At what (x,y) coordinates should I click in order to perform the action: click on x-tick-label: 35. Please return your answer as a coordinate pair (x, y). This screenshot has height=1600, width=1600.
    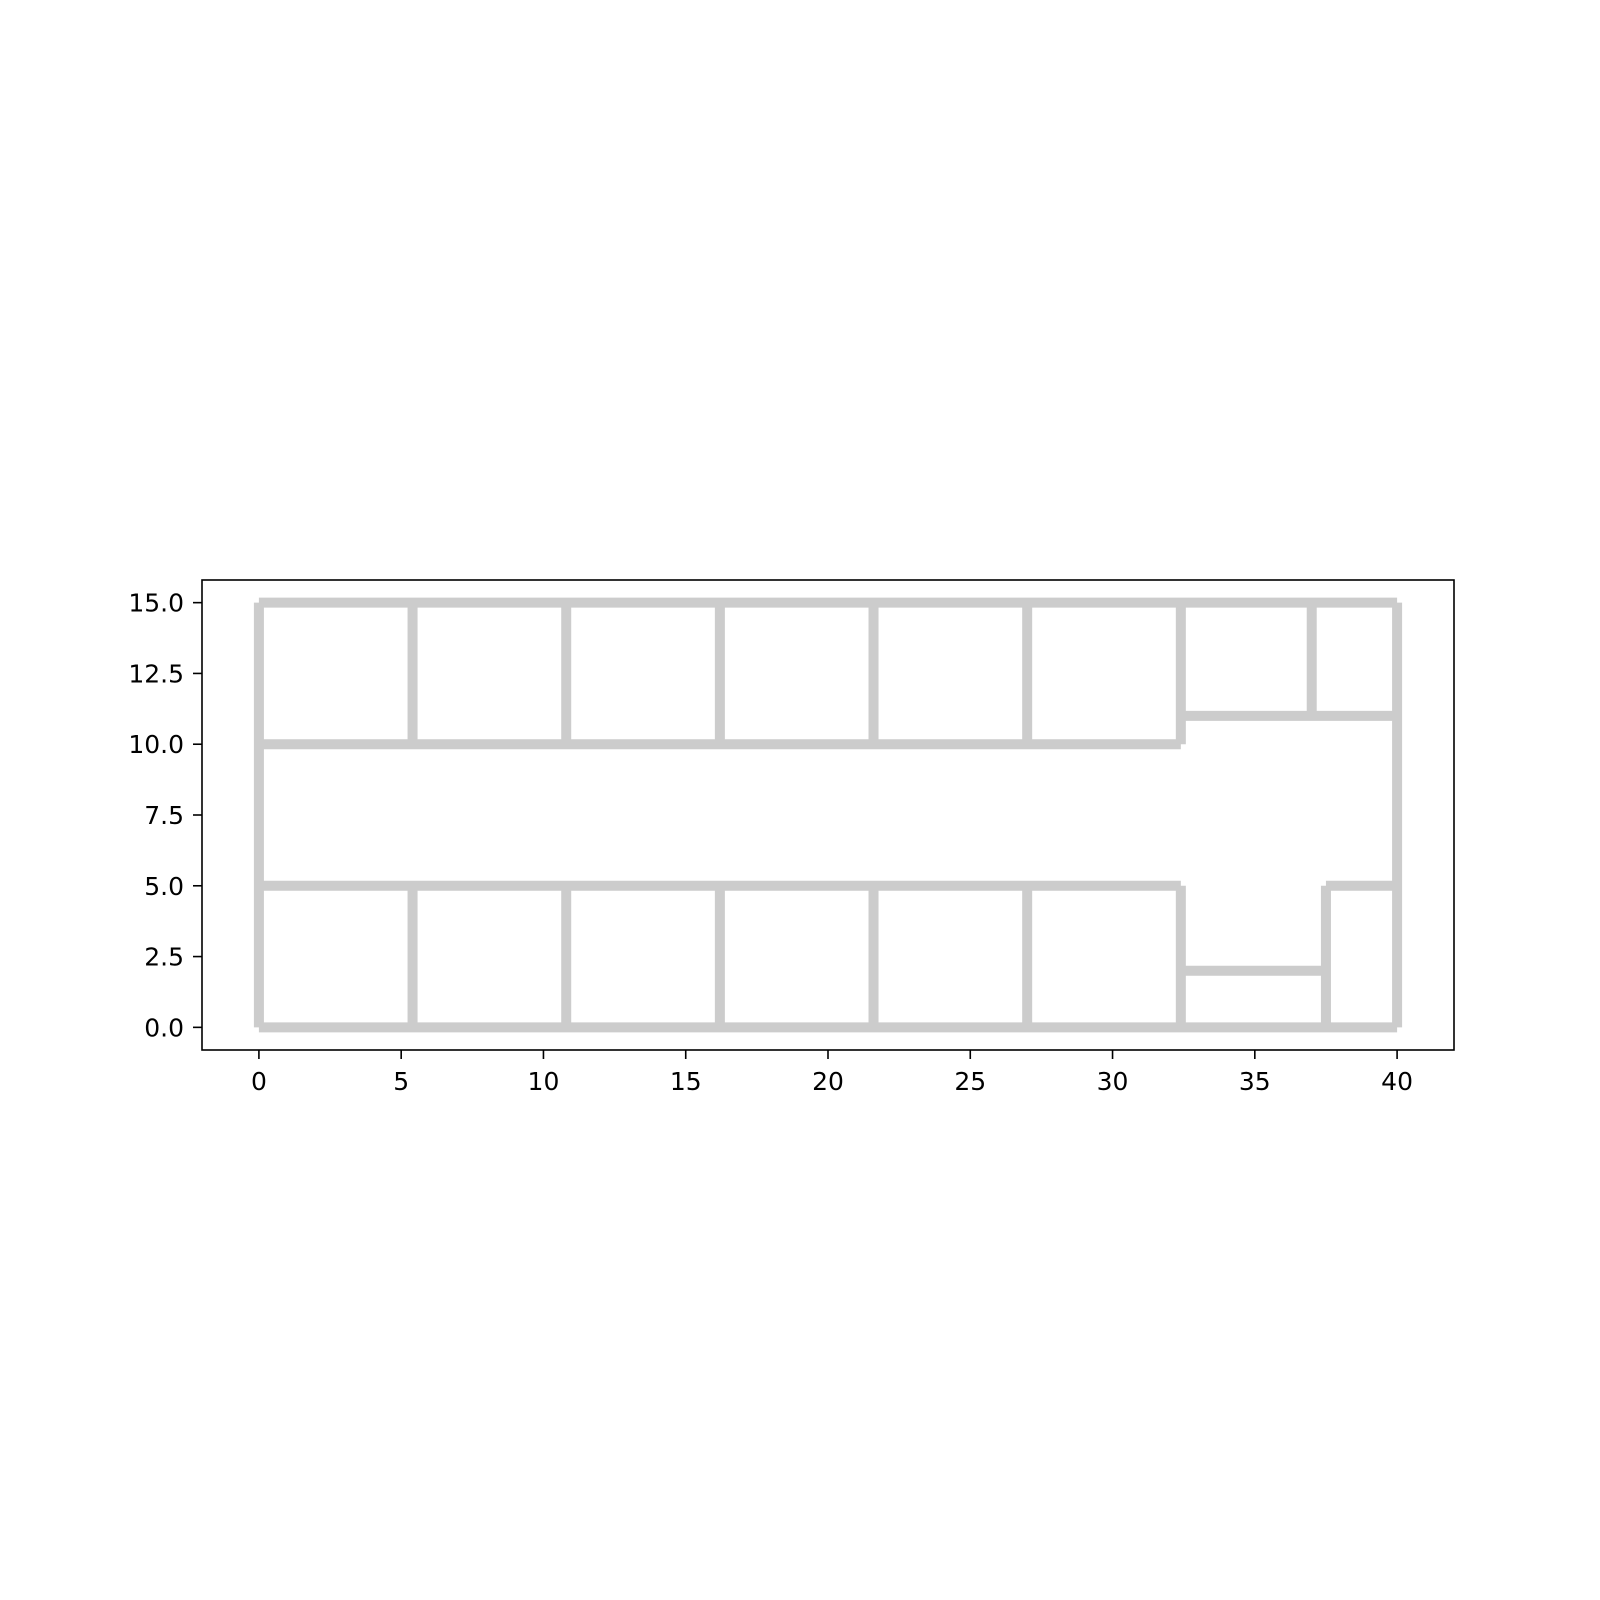
    Looking at the image, I should click on (1255, 1081).